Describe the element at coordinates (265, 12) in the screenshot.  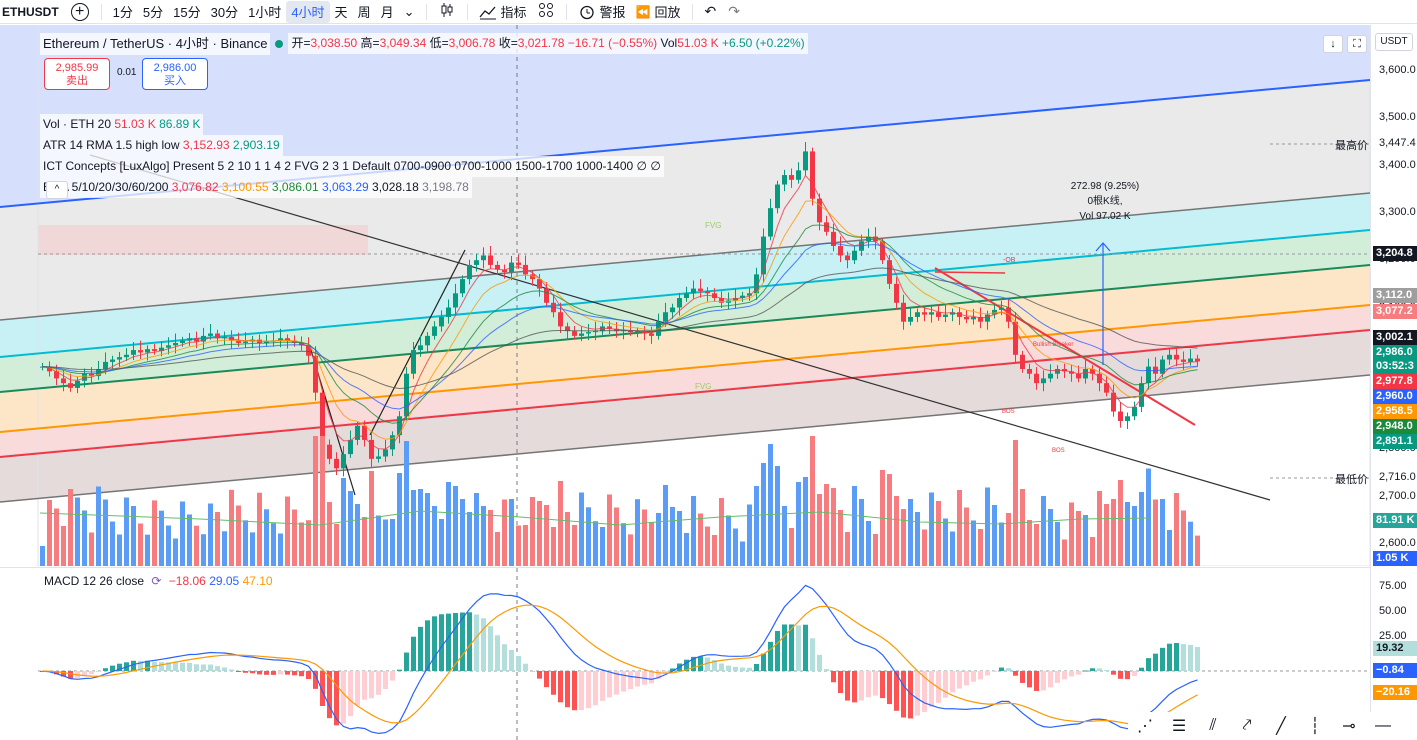
I see `interval-1h: 1小时` at that location.